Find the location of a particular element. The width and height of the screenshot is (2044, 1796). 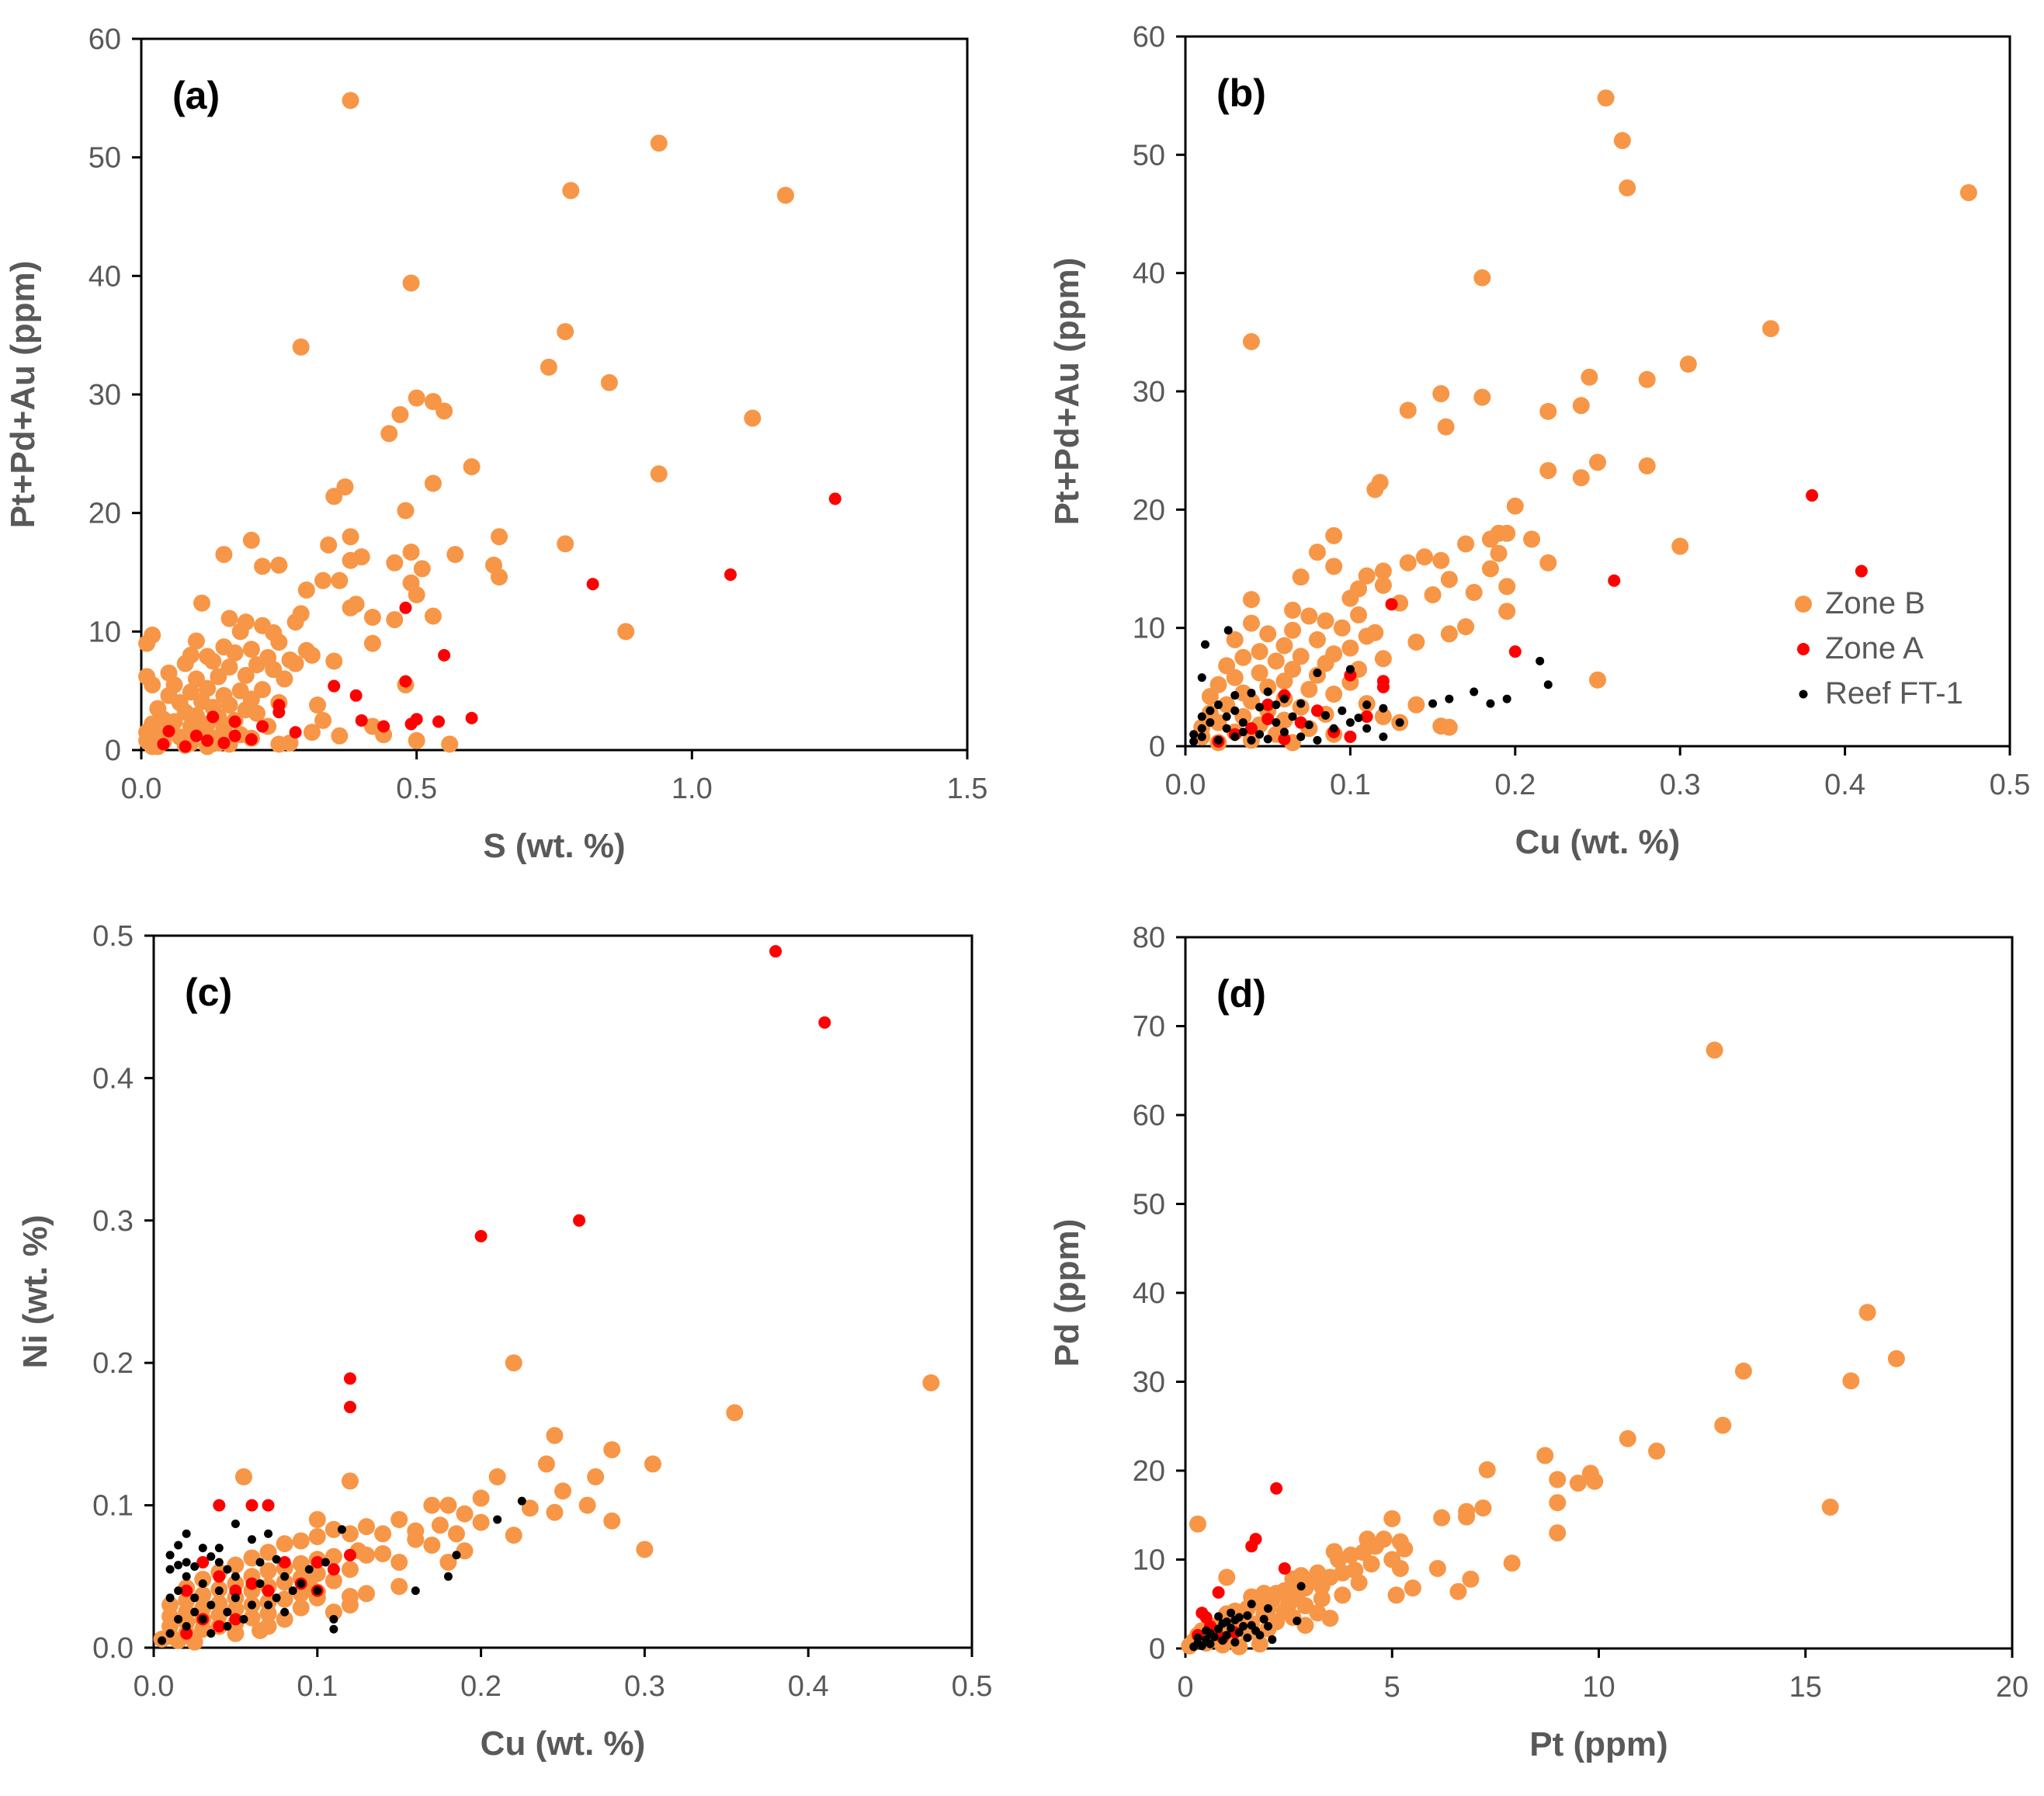

x-tick-label: 0.0 is located at coordinates (141, 789).